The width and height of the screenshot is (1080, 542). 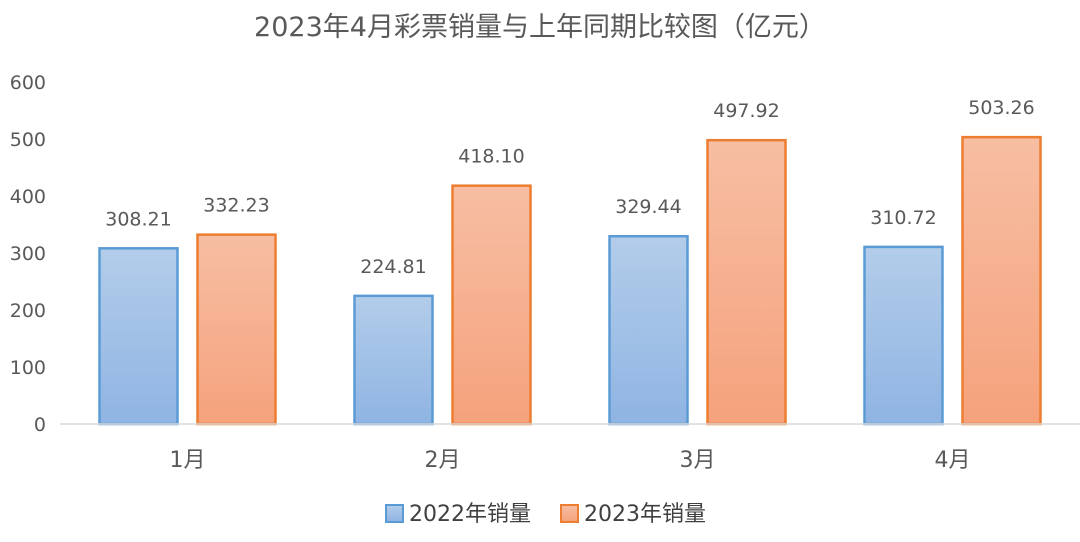 I want to click on data-label: 308.21, so click(x=138, y=219).